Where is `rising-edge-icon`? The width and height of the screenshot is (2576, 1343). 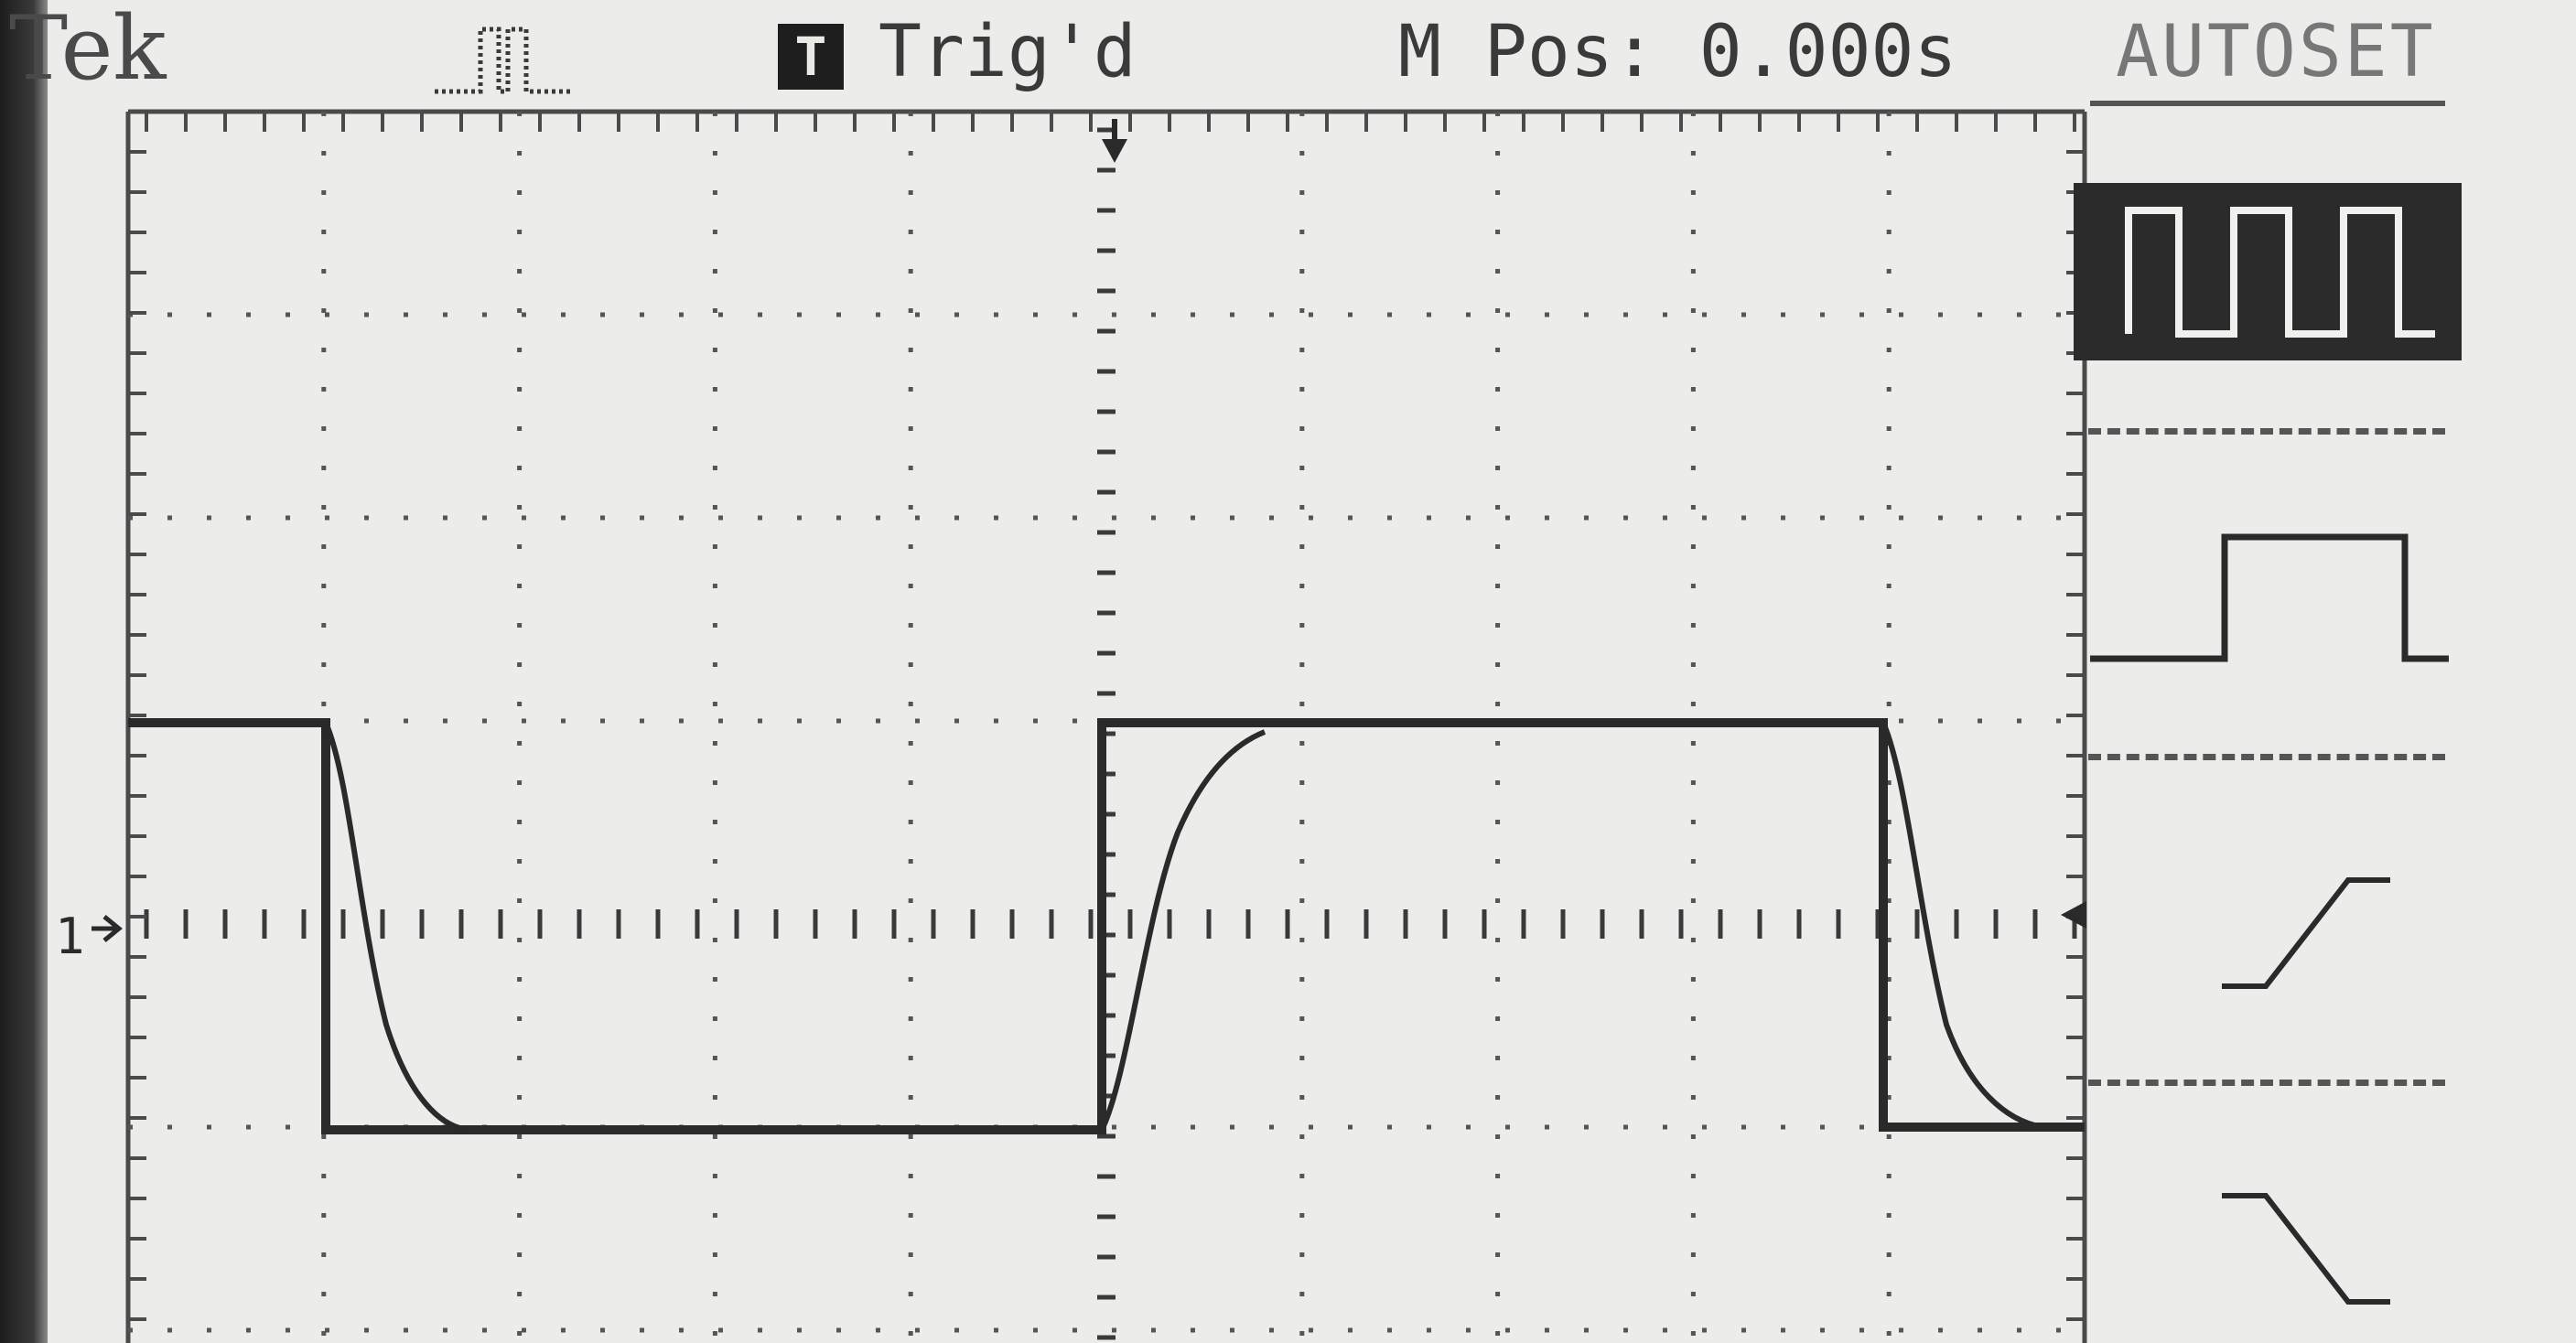
rising-edge-icon is located at coordinates (2306, 933).